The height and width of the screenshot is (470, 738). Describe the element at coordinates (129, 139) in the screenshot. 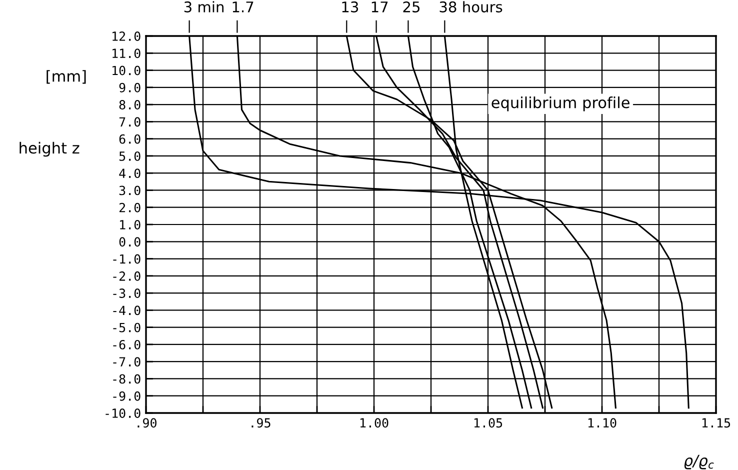

I see `y-tick-label: 6.0` at that location.